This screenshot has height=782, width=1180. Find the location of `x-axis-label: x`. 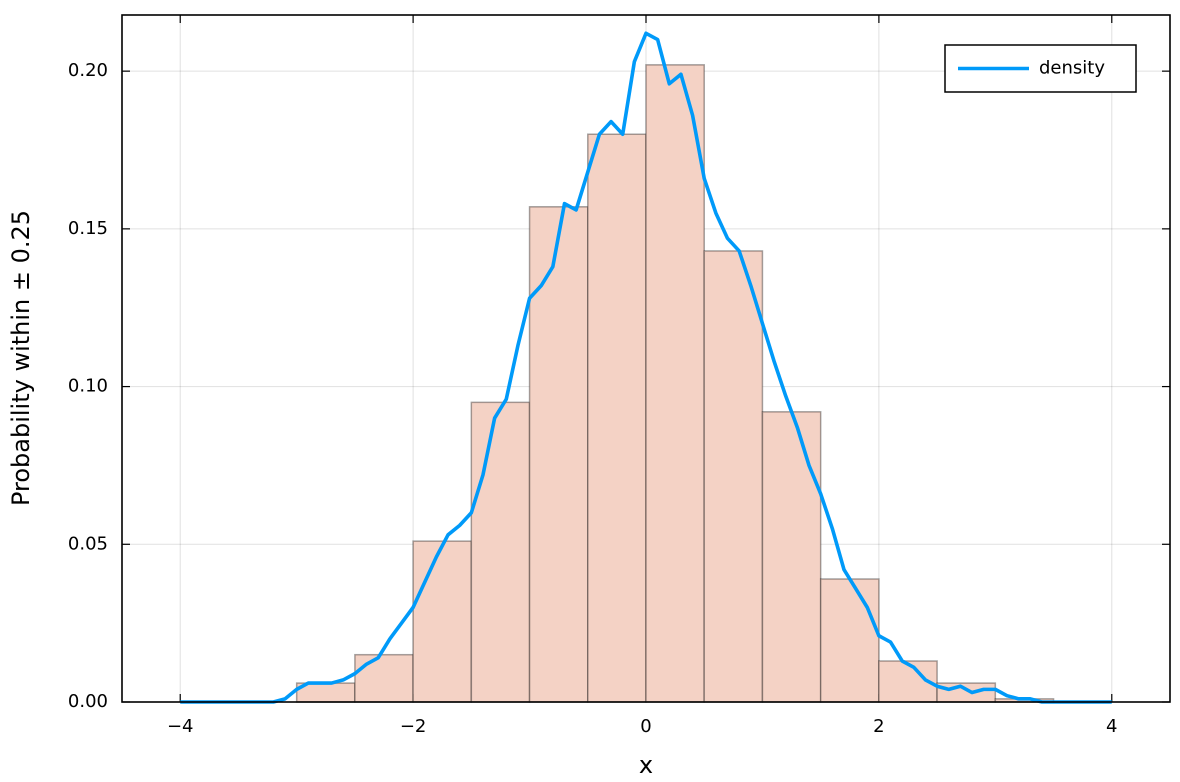

x-axis-label: x is located at coordinates (646, 765).